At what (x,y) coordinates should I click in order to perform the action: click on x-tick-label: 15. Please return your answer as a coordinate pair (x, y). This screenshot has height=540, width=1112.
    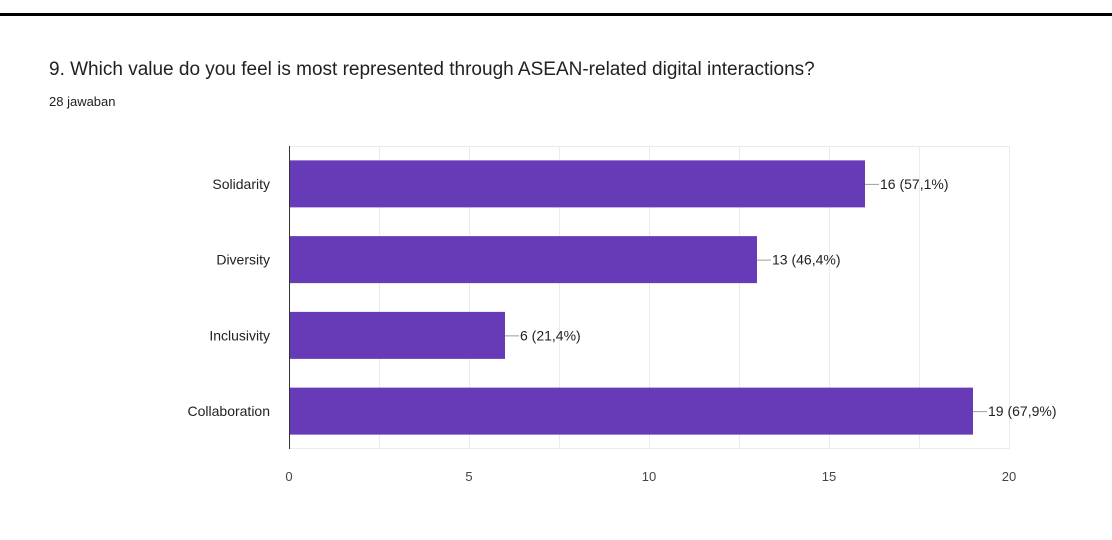
    Looking at the image, I should click on (829, 476).